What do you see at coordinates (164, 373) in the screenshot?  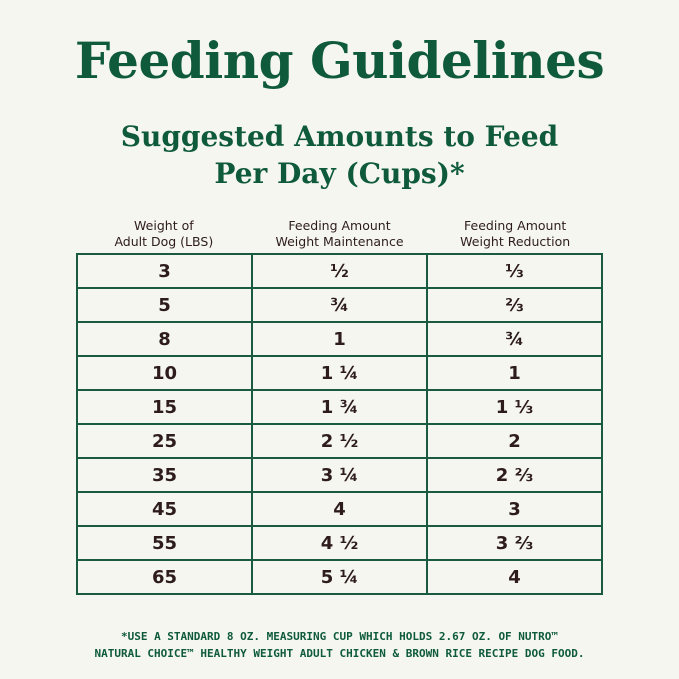 I see `cell-weight: 10` at bounding box center [164, 373].